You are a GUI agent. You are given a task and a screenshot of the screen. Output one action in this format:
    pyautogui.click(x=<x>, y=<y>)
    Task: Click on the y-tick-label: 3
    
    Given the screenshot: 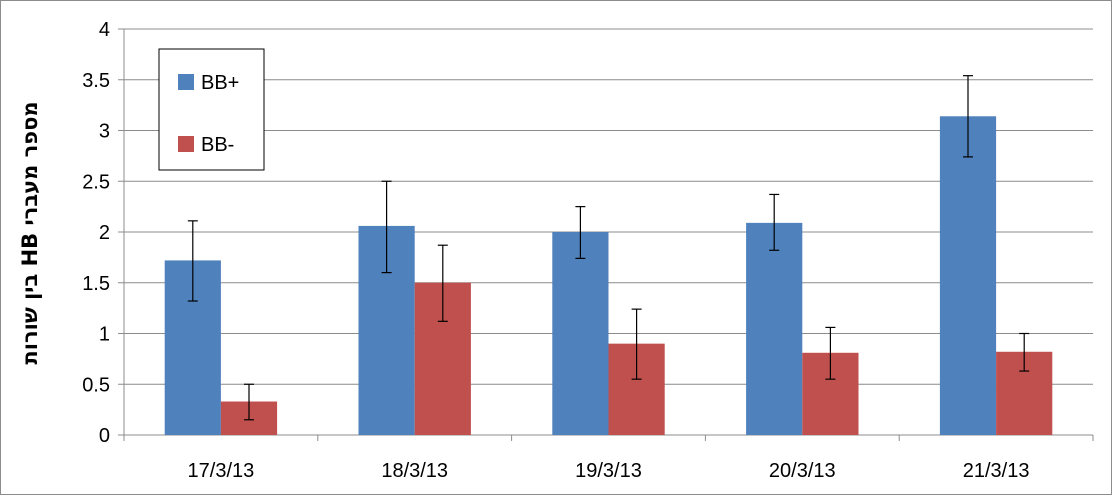 What is the action you would take?
    pyautogui.click(x=104, y=132)
    